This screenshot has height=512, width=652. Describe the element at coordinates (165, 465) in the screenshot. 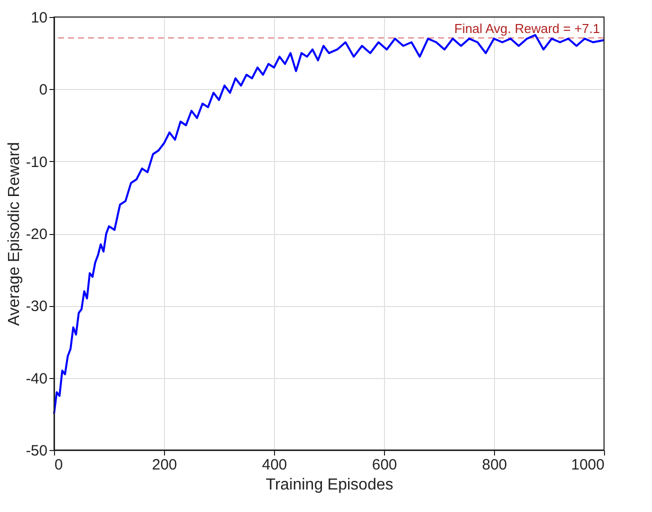

I see `x-tick-label: 200` at that location.